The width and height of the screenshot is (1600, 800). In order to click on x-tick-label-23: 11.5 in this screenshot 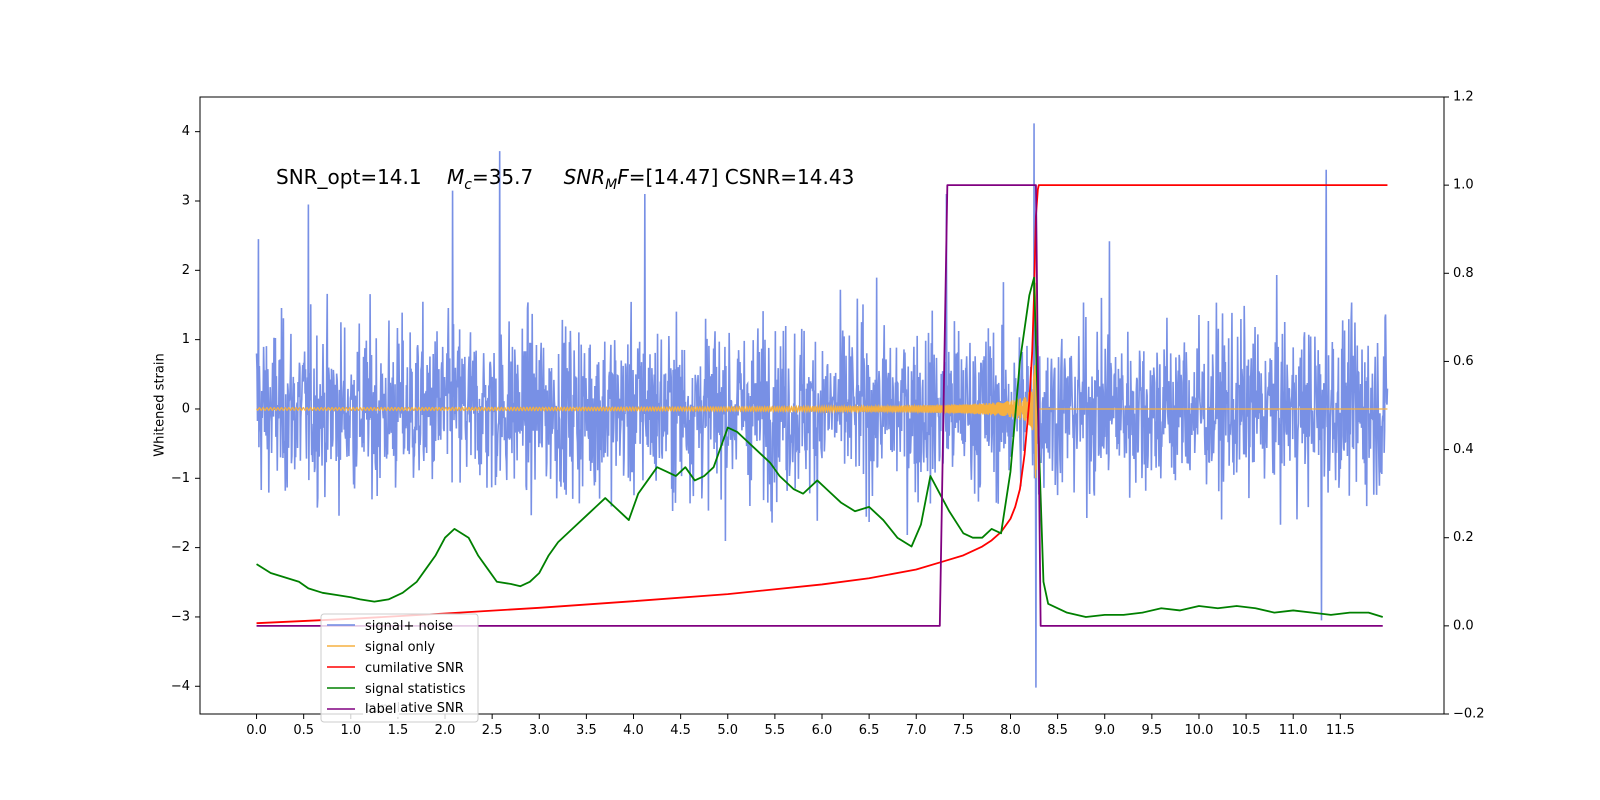, I will do `click(1340, 730)`.